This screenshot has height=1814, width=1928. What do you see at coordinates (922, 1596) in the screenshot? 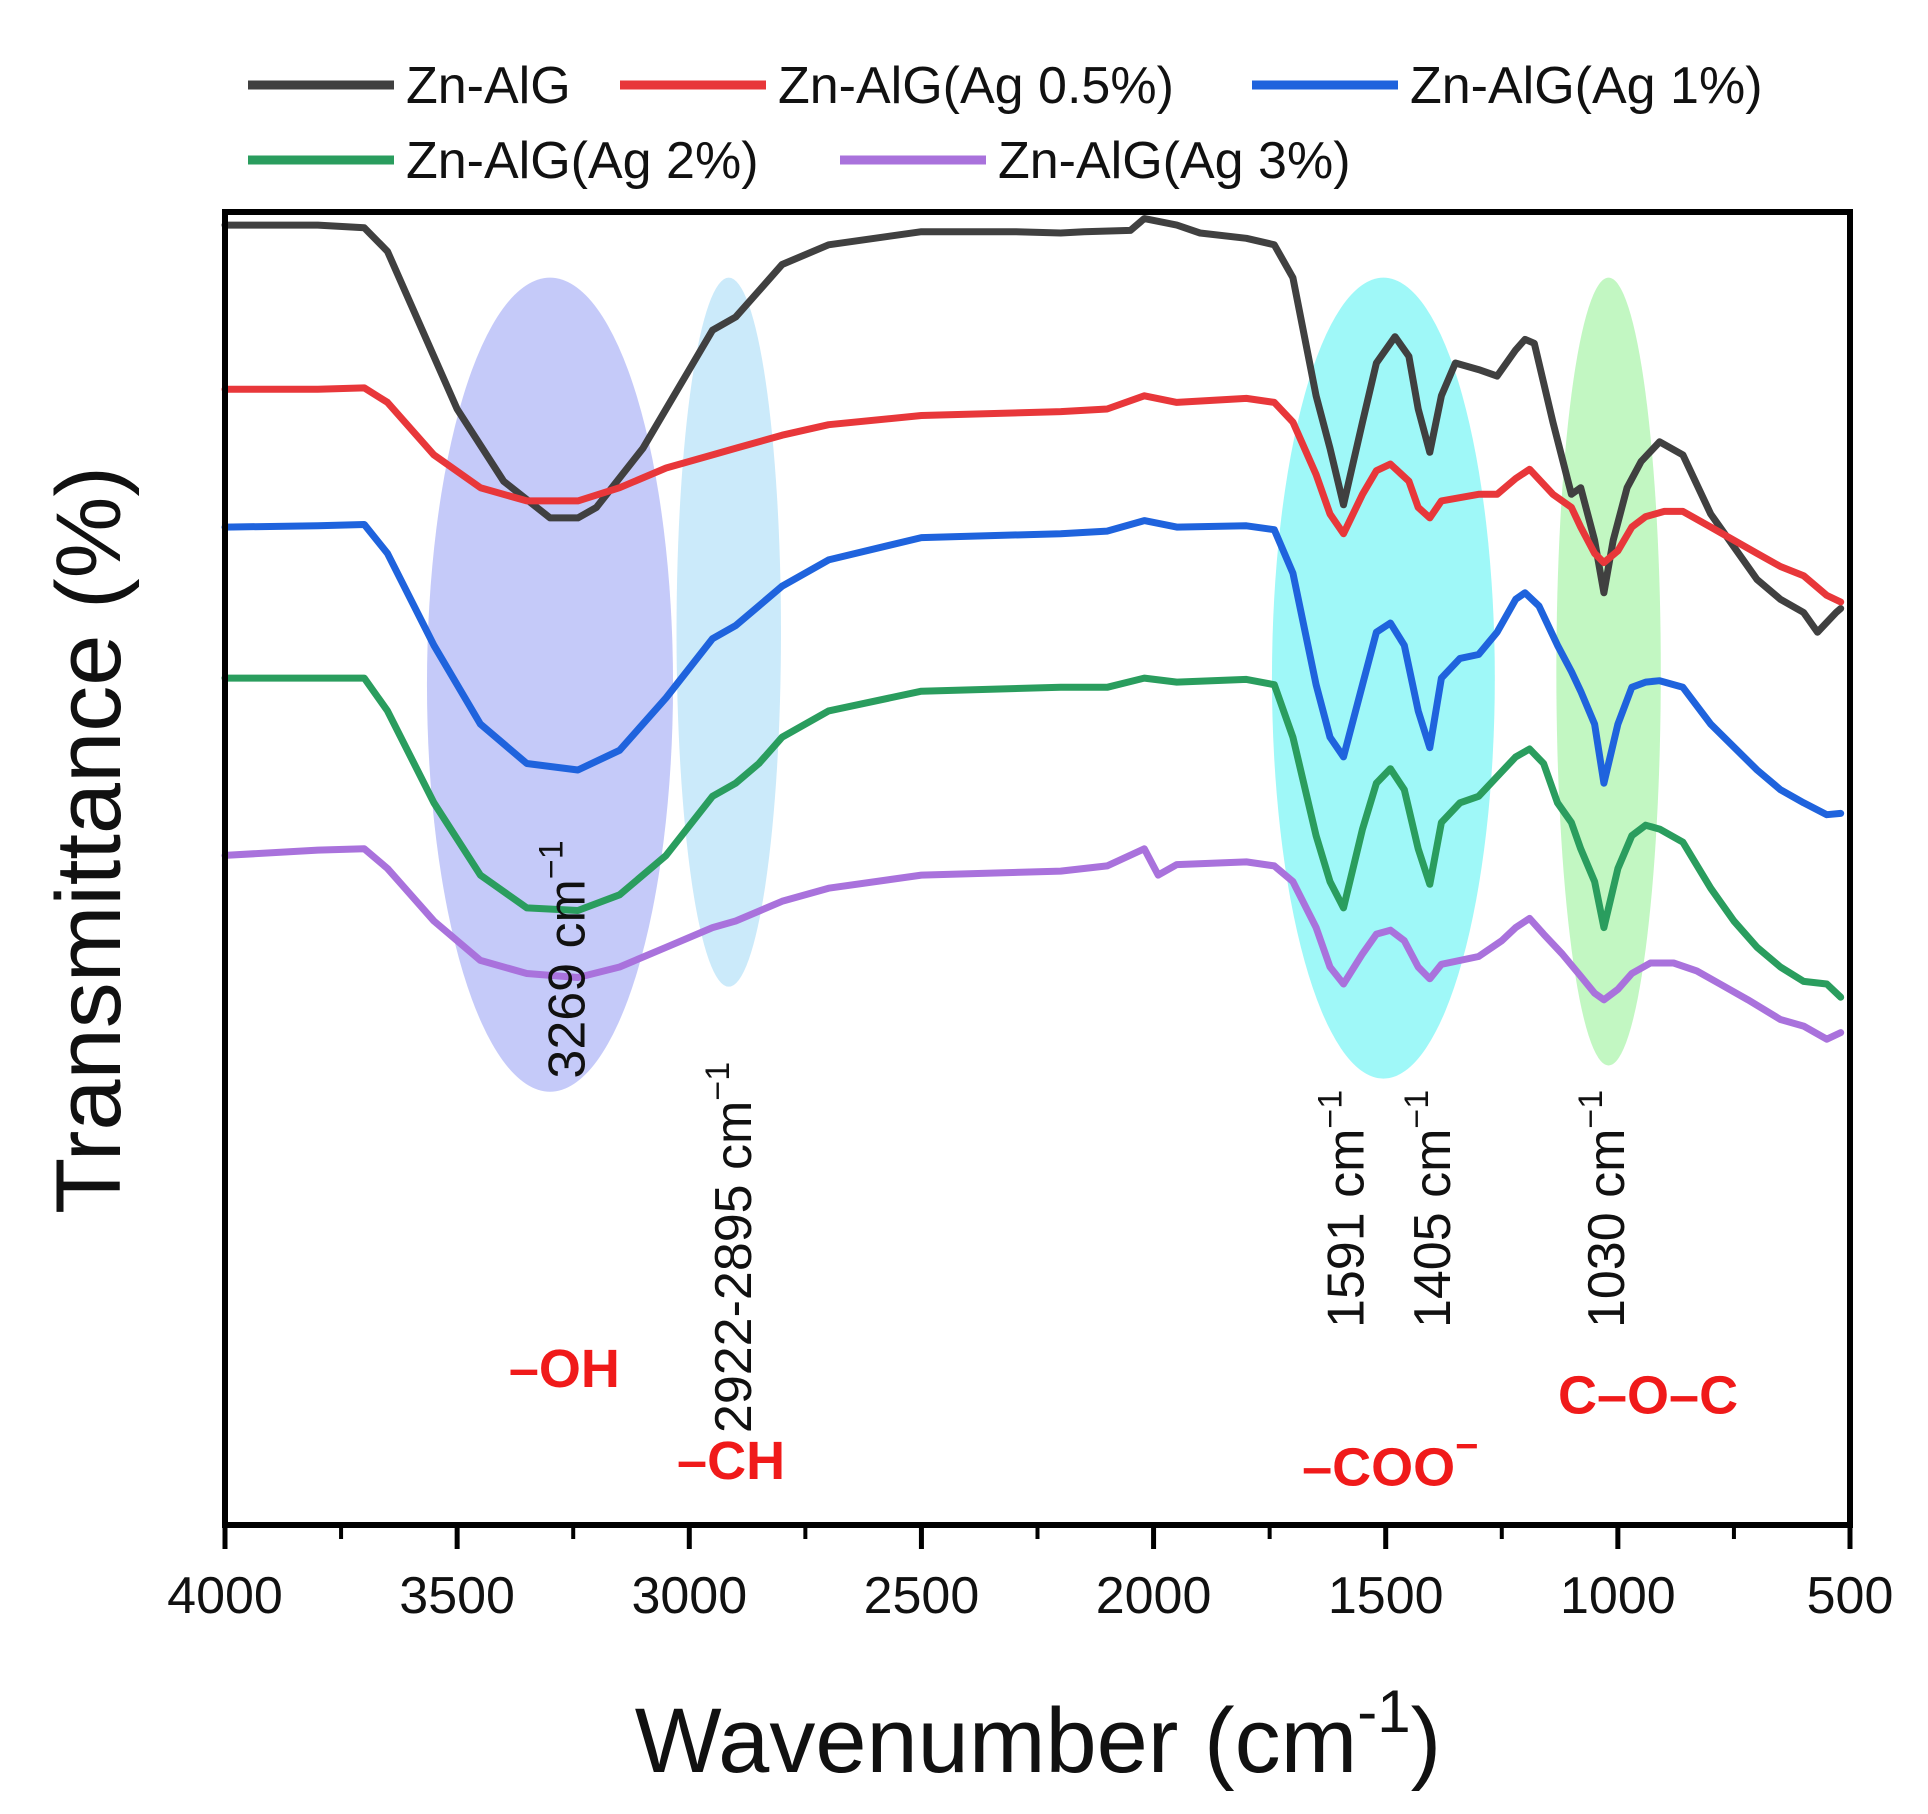
I see `x-tick-label: 2500` at bounding box center [922, 1596].